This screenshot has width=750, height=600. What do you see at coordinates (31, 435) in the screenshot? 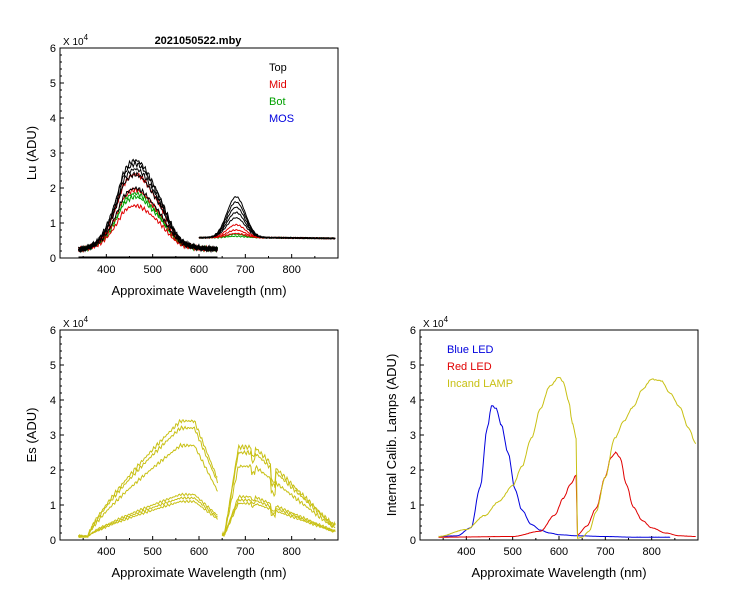
I see `y-axis-label: Es (ADU)` at bounding box center [31, 435].